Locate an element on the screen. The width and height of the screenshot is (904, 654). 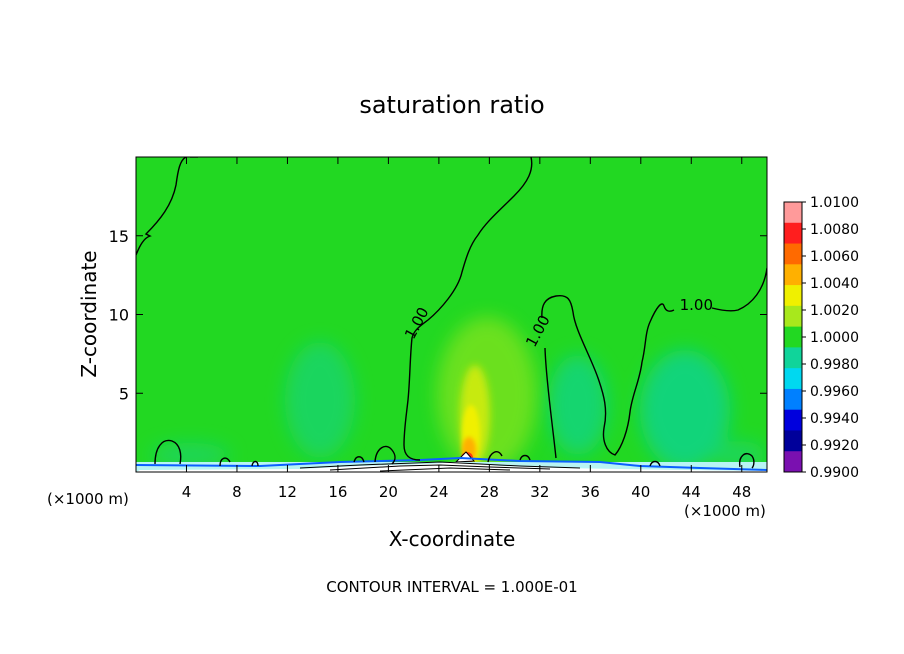
x-tick-label: 20 is located at coordinates (388, 492).